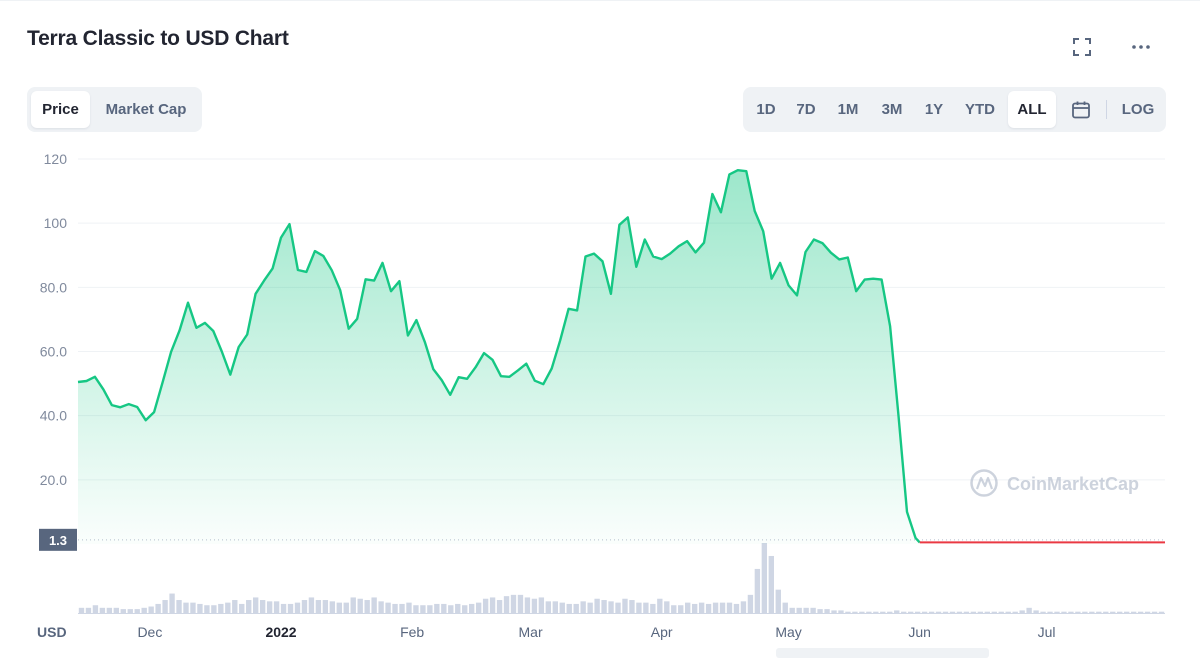 The image size is (1200, 658). Describe the element at coordinates (980, 109) in the screenshot. I see `range-ytd-button: YTD` at that location.